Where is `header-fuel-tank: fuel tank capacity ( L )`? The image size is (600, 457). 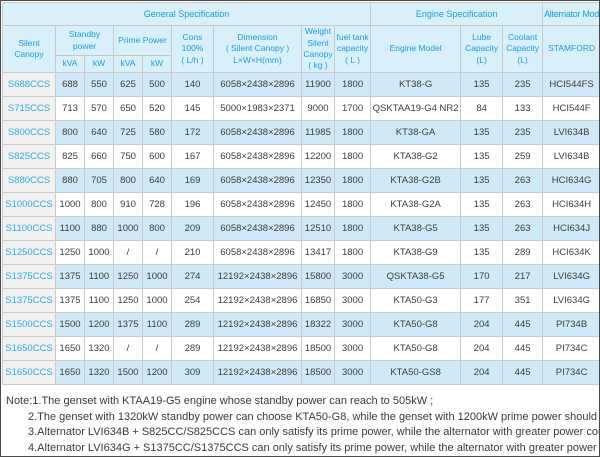
header-fuel-tank: fuel tank capacity ( L ) is located at coordinates (352, 49).